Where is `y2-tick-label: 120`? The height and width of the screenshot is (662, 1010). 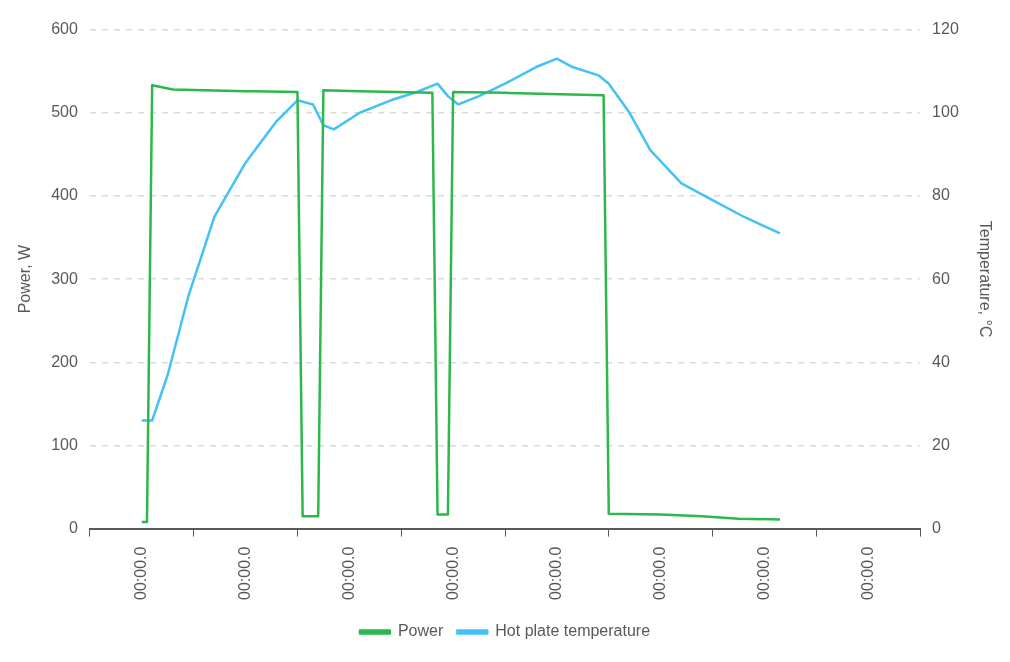
y2-tick-label: 120 is located at coordinates (945, 29).